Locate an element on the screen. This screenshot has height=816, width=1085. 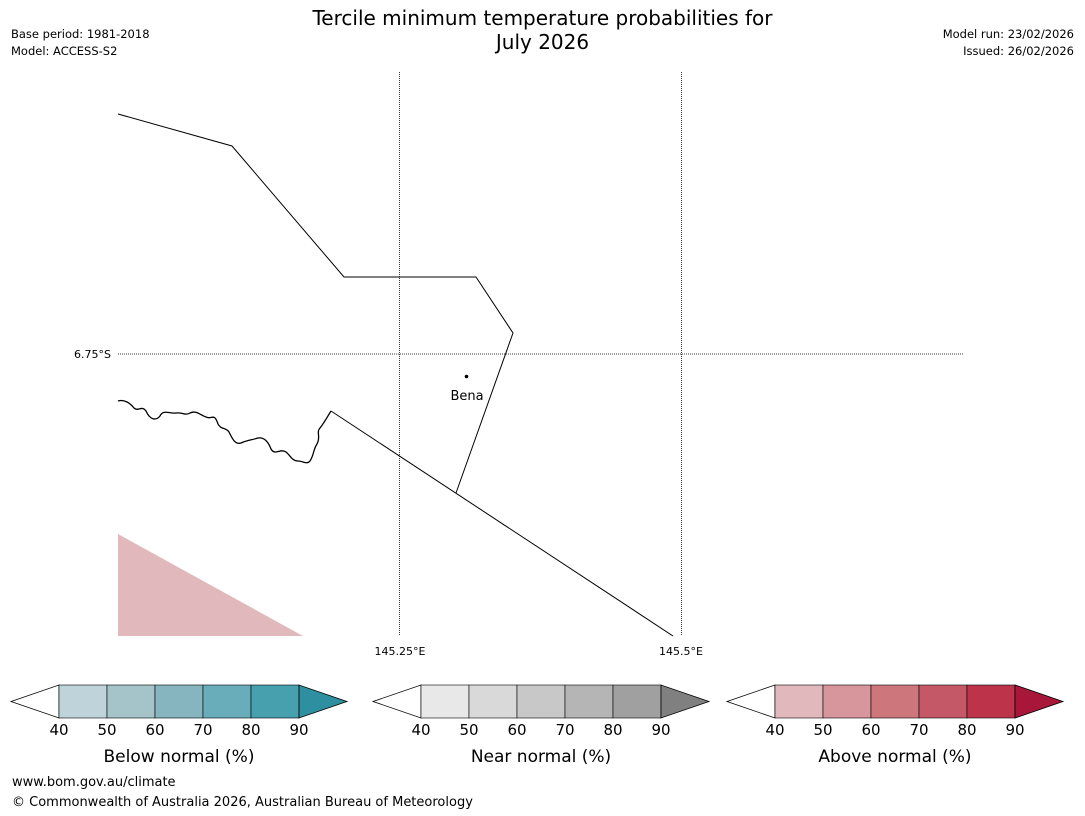
metadata-right: Model run: 23/02/2026 Issued: 26/02/2026 is located at coordinates (1008, 43).